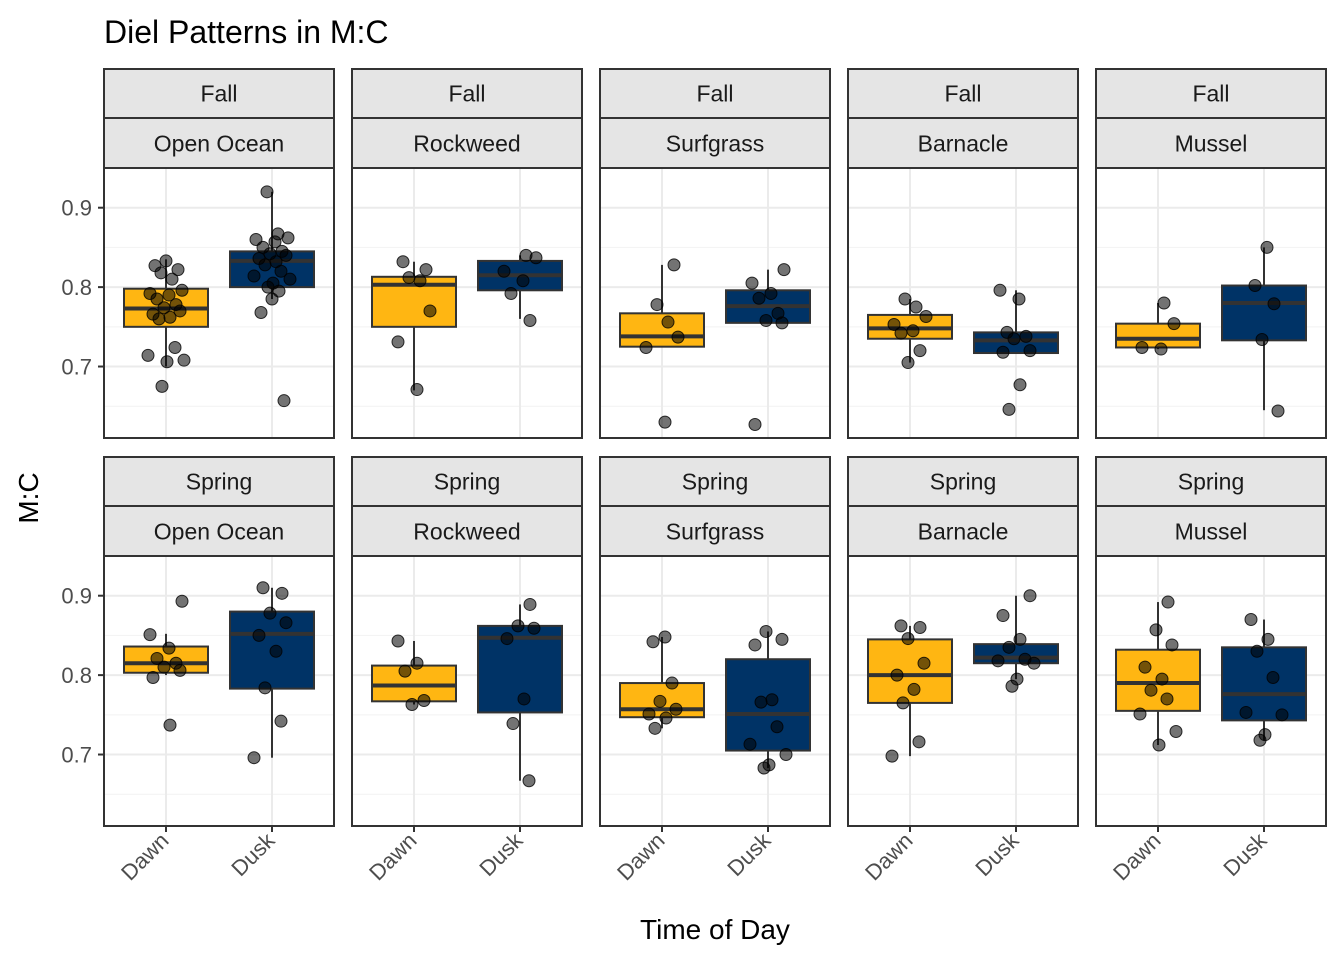 The height and width of the screenshot is (960, 1344). What do you see at coordinates (1211, 641) in the screenshot?
I see `facet-panel: Spring Mussel` at bounding box center [1211, 641].